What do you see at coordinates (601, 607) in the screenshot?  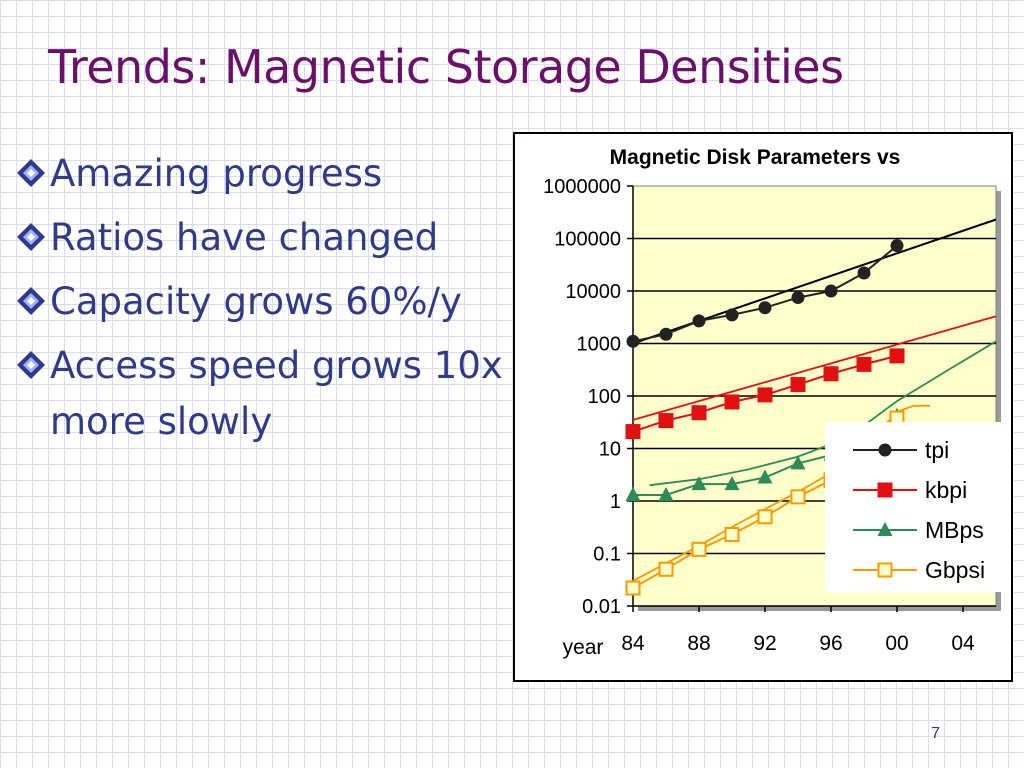 I see `y-tick-label: 0.01` at bounding box center [601, 607].